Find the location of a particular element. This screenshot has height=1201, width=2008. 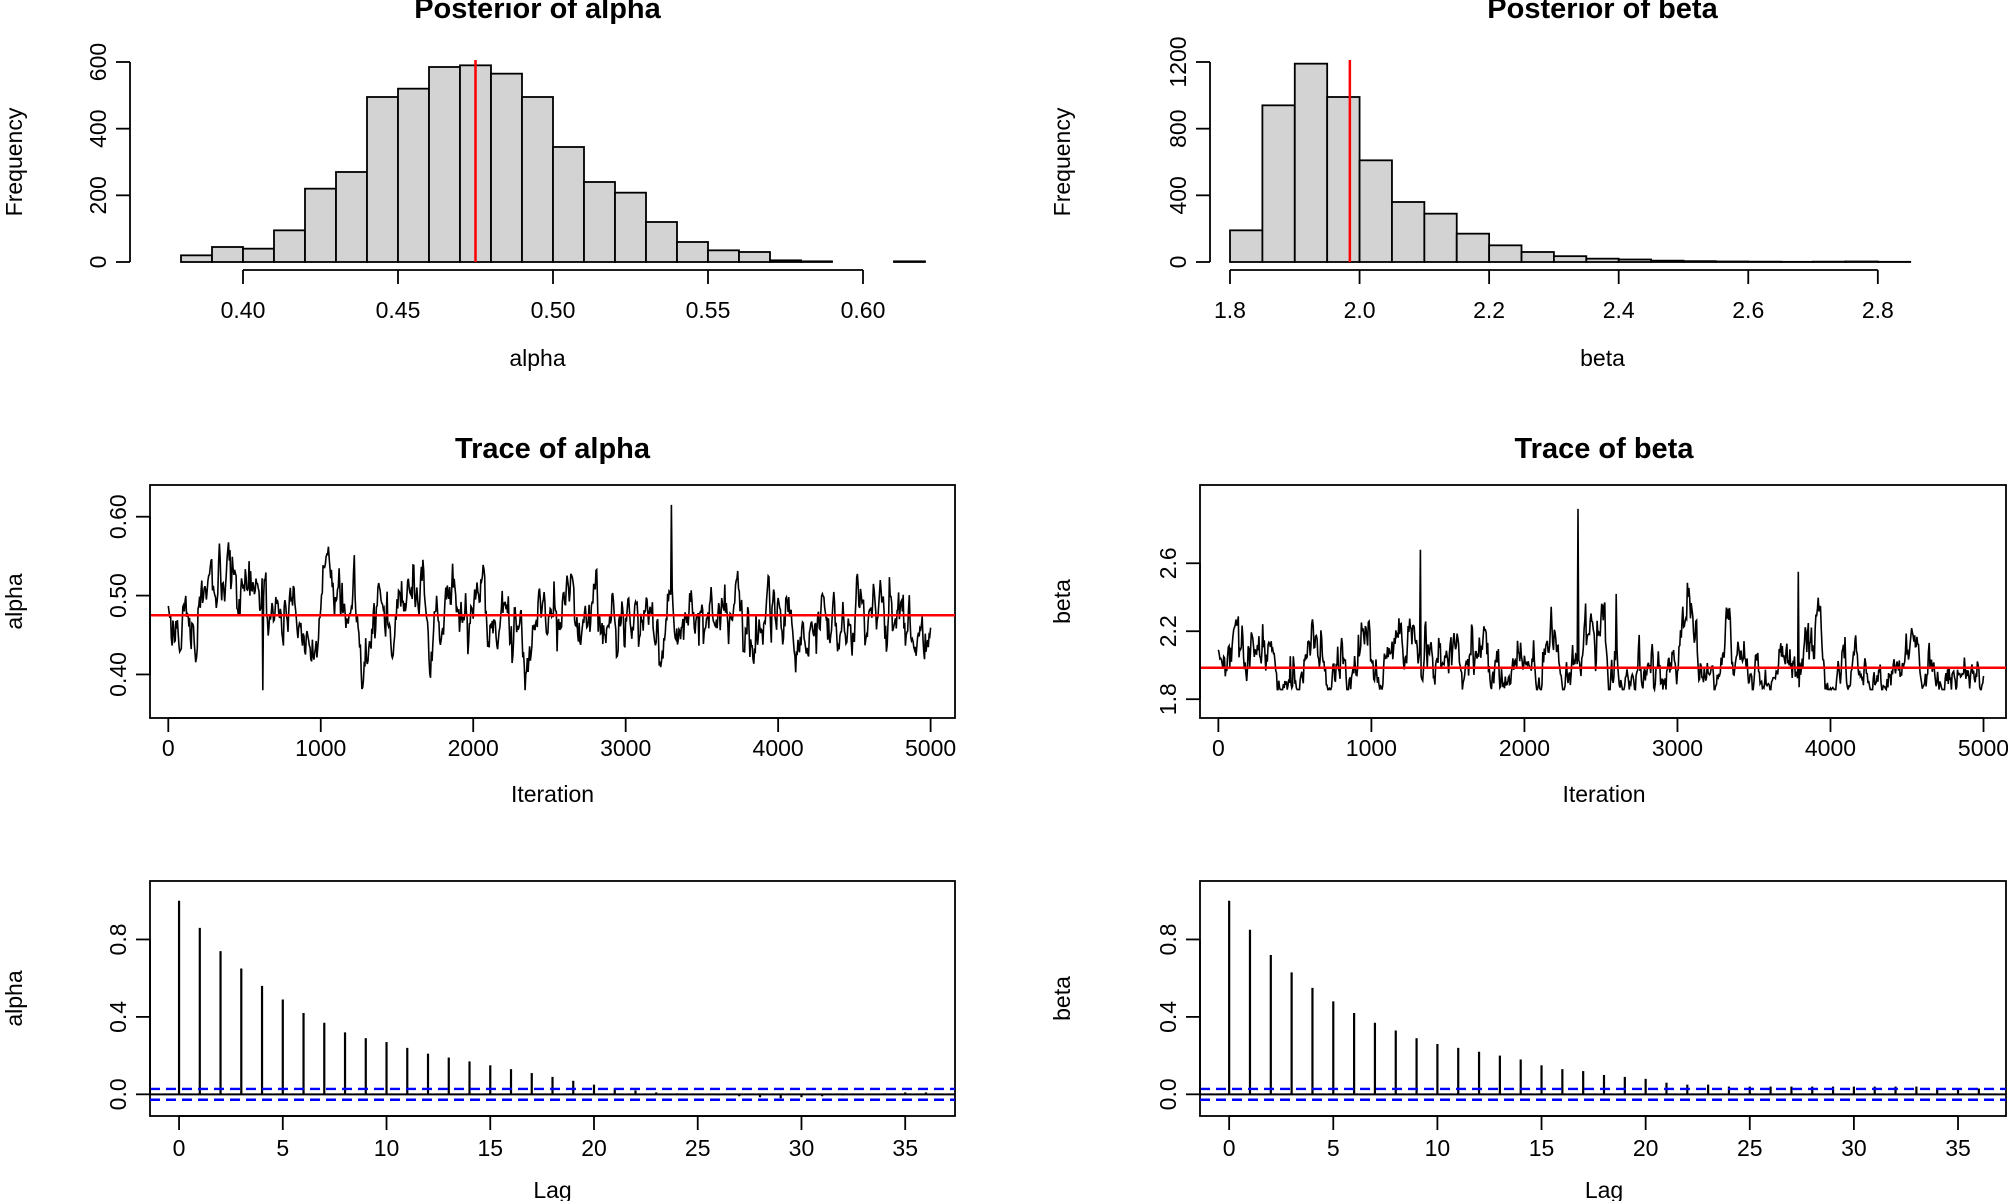

x-tick-label: 30 is located at coordinates (802, 1148).